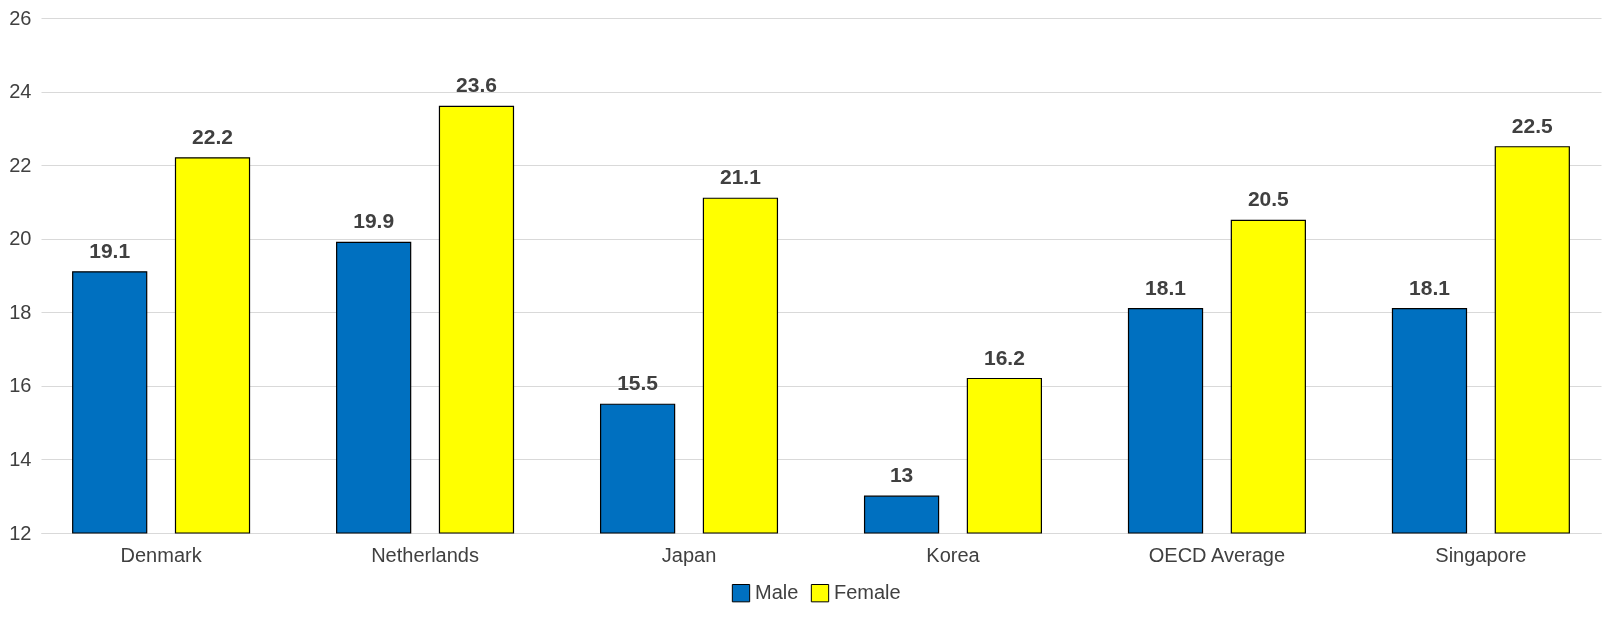 Image resolution: width=1619 pixels, height=642 pixels. Describe the element at coordinates (777, 592) in the screenshot. I see `legend-label: Male` at that location.